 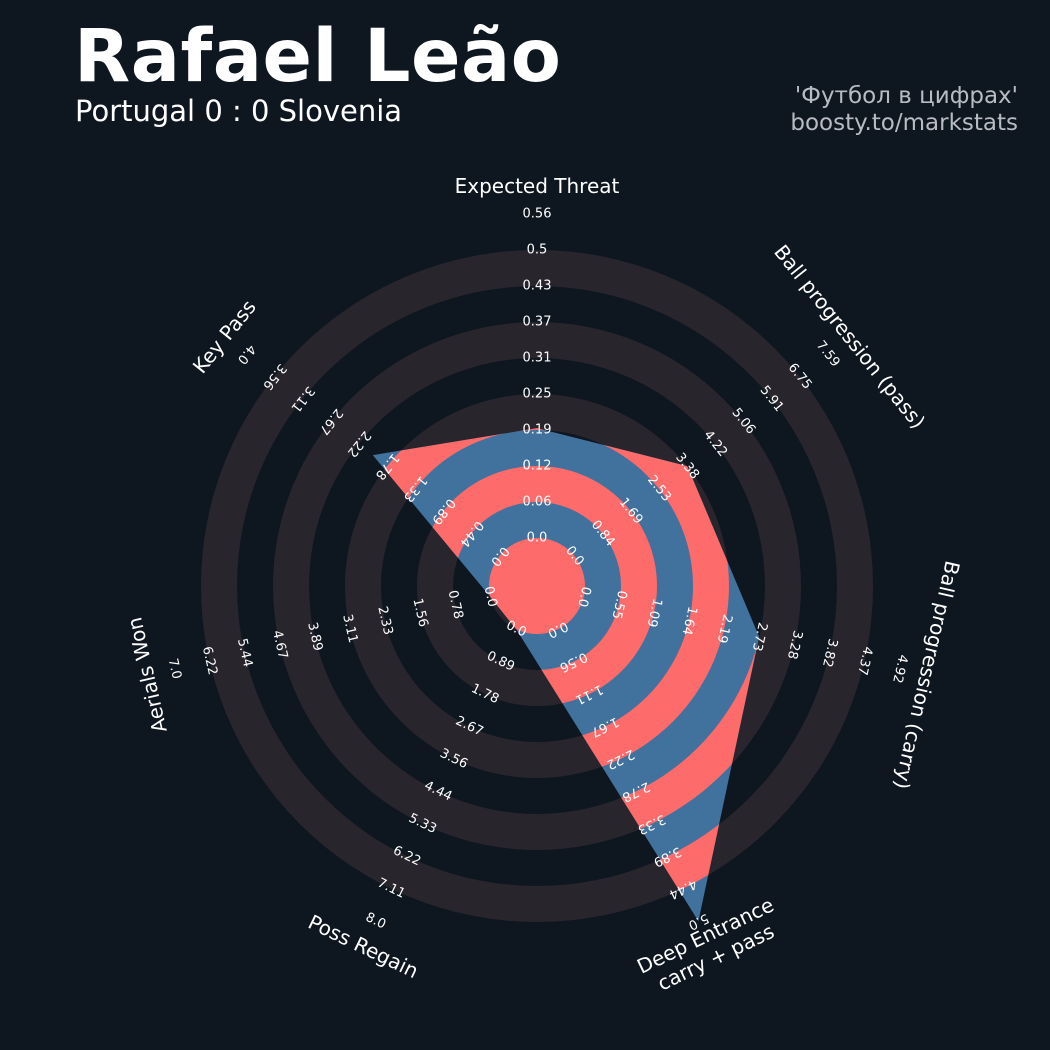 What do you see at coordinates (246, 354) in the screenshot?
I see `tick-label: 4.0` at bounding box center [246, 354].